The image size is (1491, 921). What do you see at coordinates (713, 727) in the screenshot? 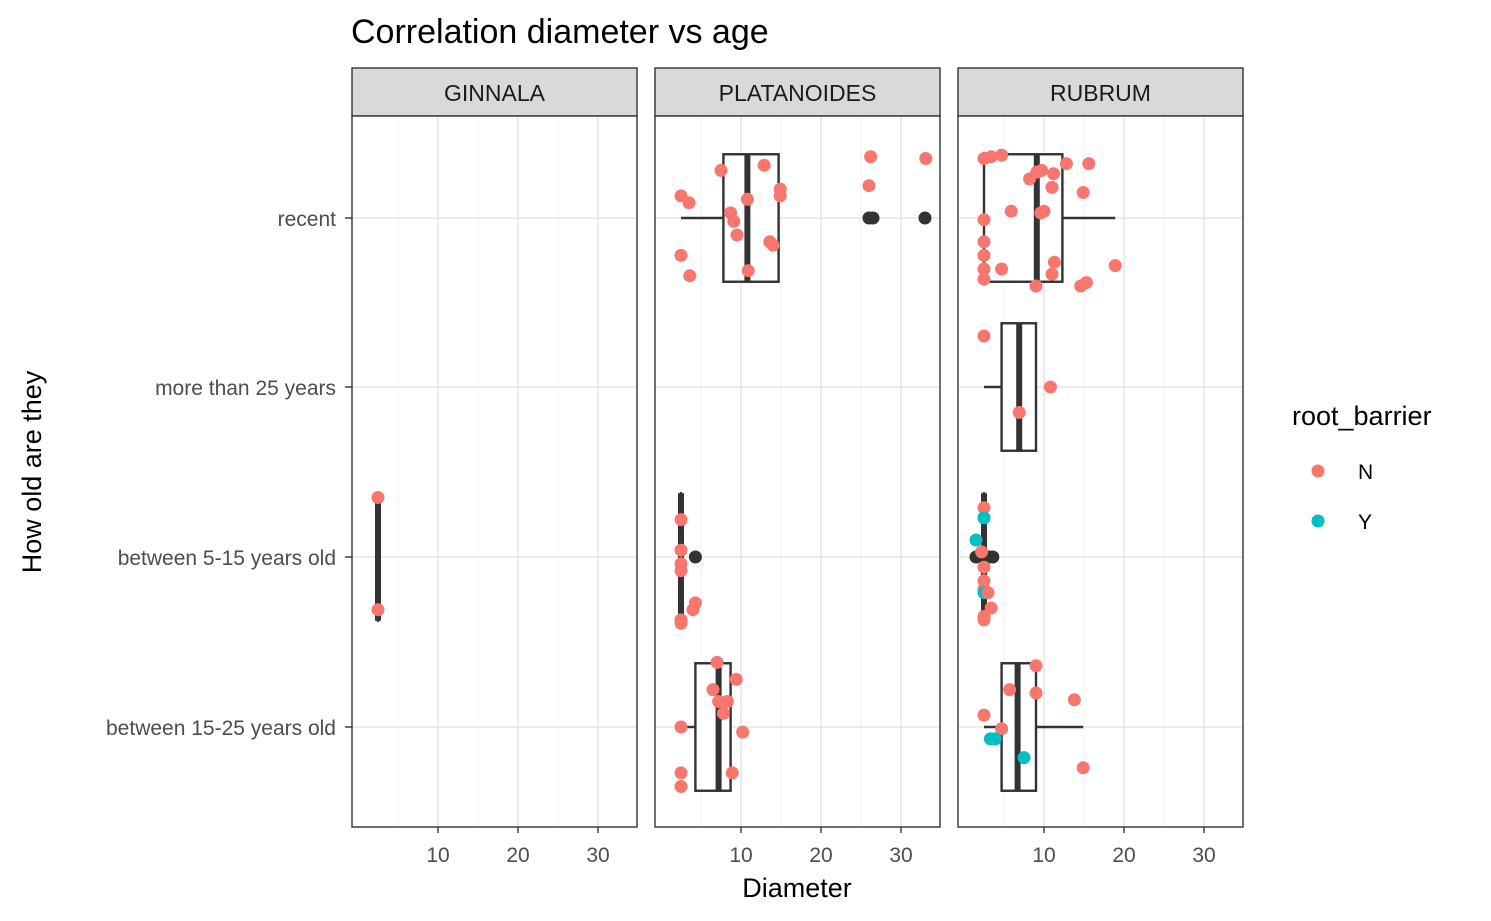
I see `box` at bounding box center [713, 727].